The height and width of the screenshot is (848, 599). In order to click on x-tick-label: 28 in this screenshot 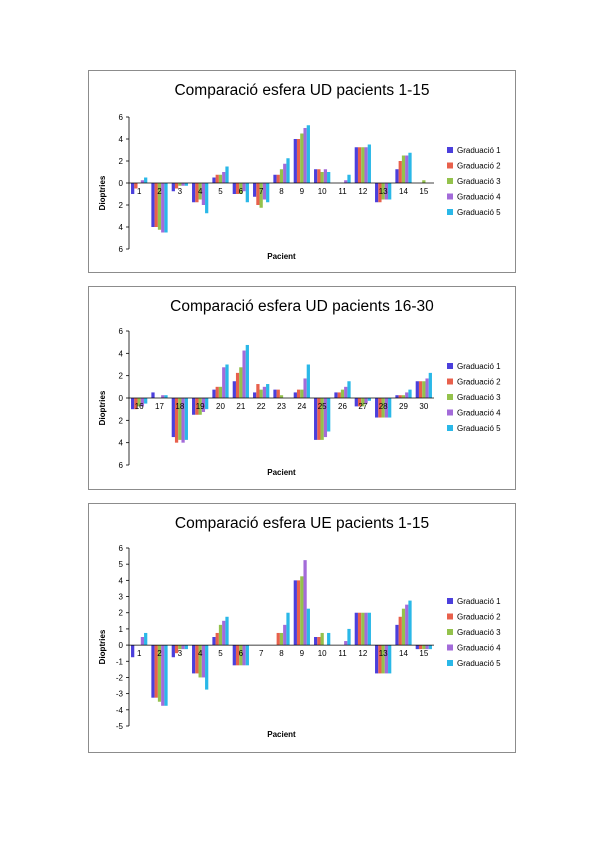, I will do `click(383, 406)`.